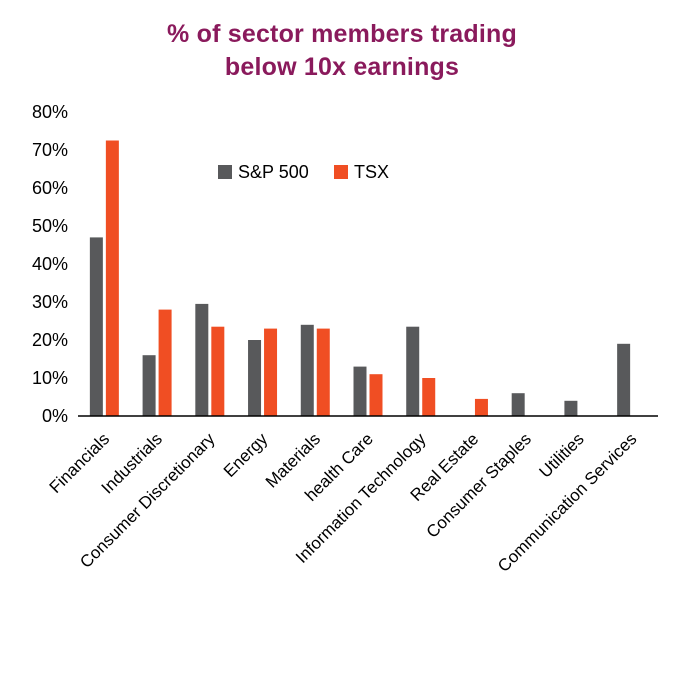  I want to click on bar-sp500-financials, so click(96, 326).